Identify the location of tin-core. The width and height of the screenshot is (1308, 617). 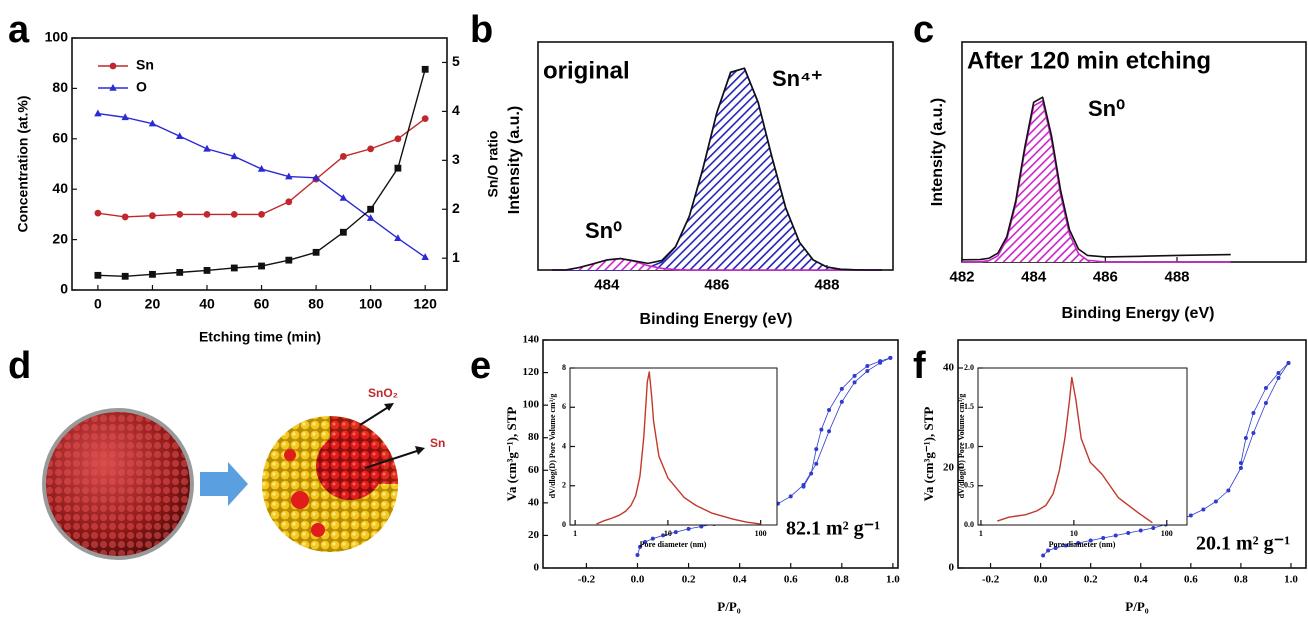
(350, 466).